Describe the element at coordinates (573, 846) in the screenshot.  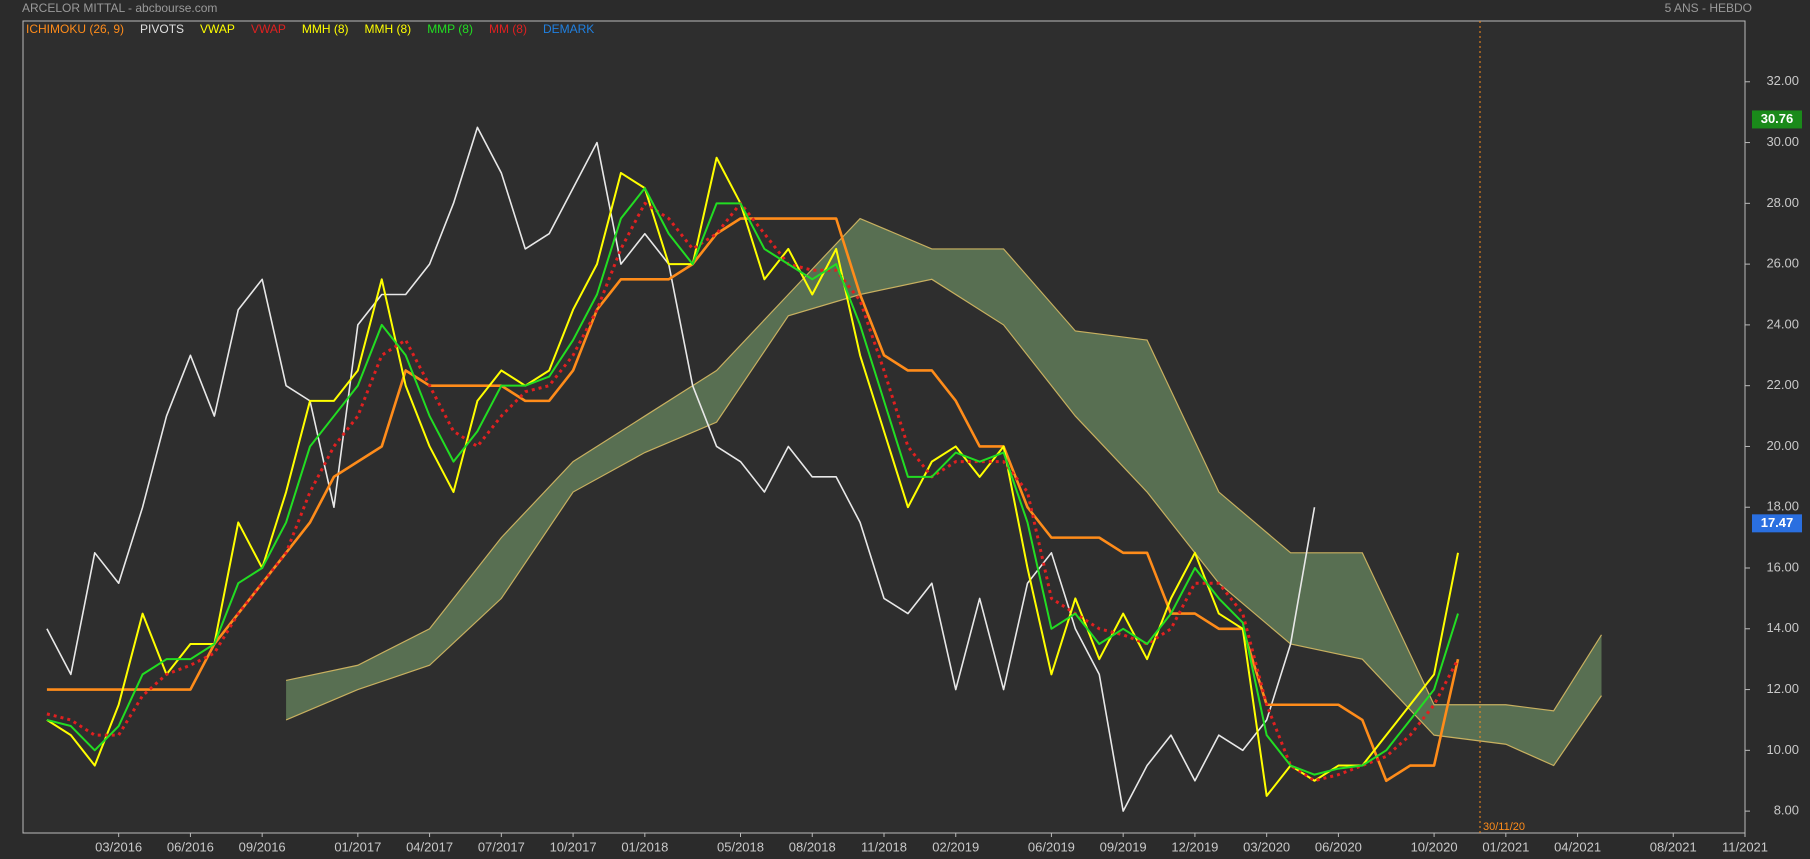
I see `x-tick-label: 10/2017` at that location.